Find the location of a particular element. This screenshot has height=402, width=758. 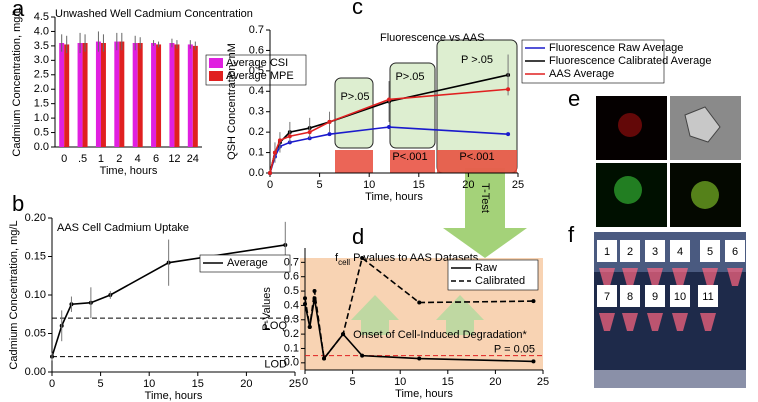

y-tick-label: 4.0 is located at coordinates (41, 31).